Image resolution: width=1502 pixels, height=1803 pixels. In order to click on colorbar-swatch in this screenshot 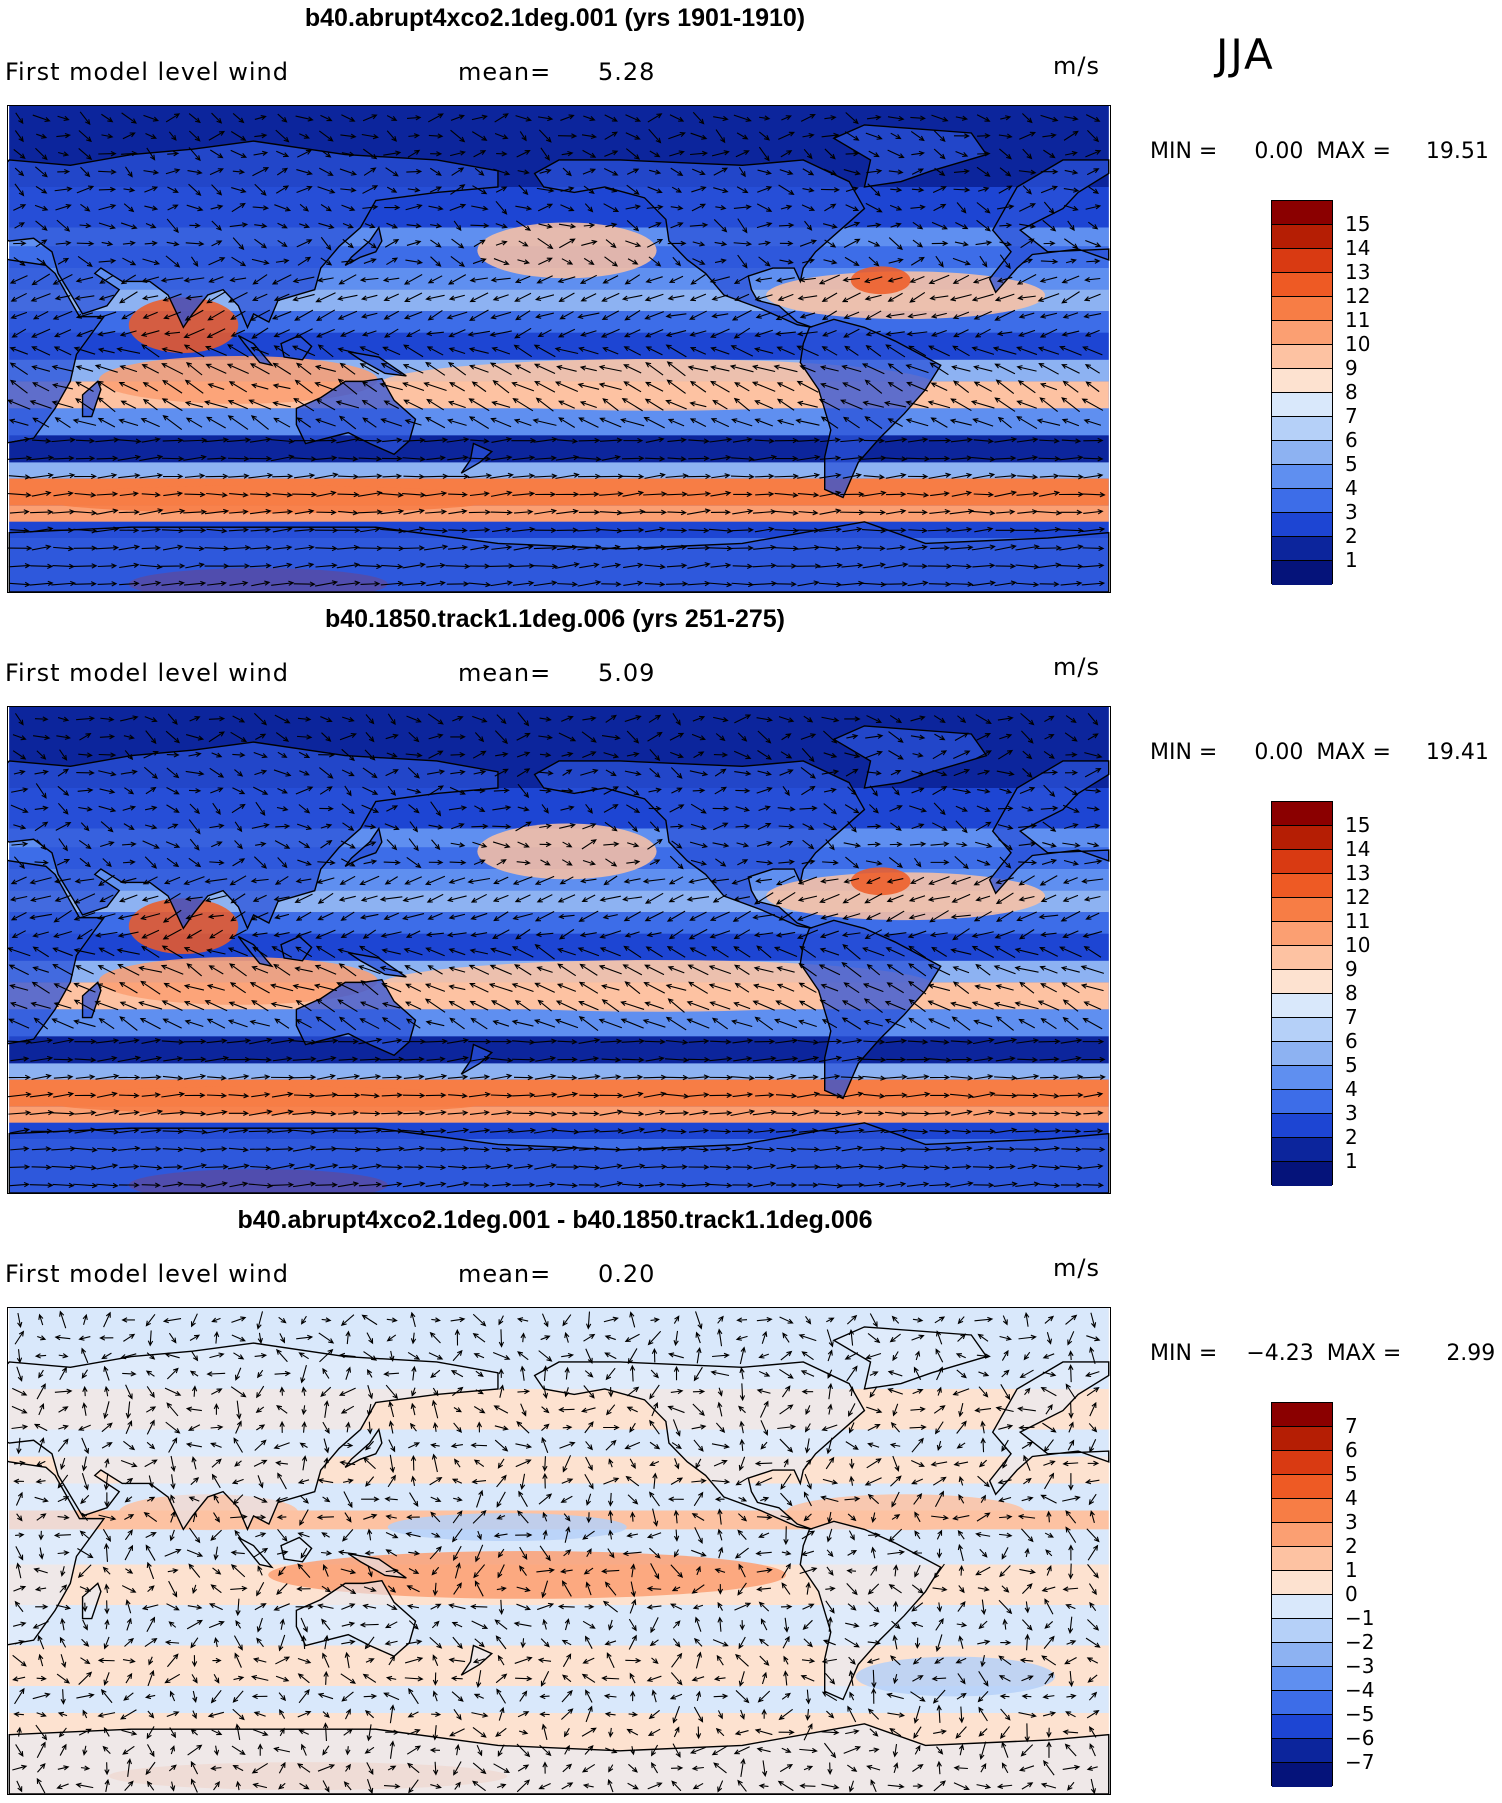, I will do `click(1302, 1727)`.